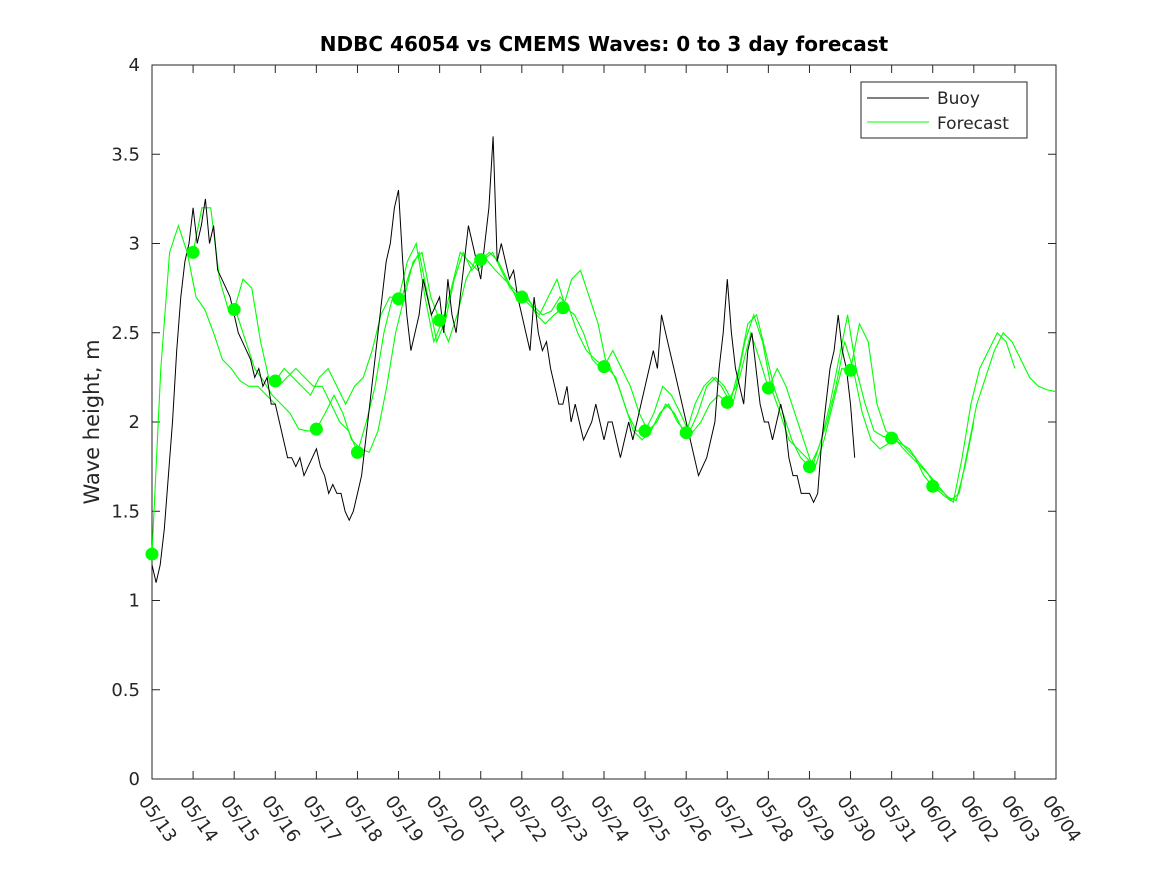  What do you see at coordinates (239, 819) in the screenshot?
I see `x-tick-label: 05/15` at bounding box center [239, 819].